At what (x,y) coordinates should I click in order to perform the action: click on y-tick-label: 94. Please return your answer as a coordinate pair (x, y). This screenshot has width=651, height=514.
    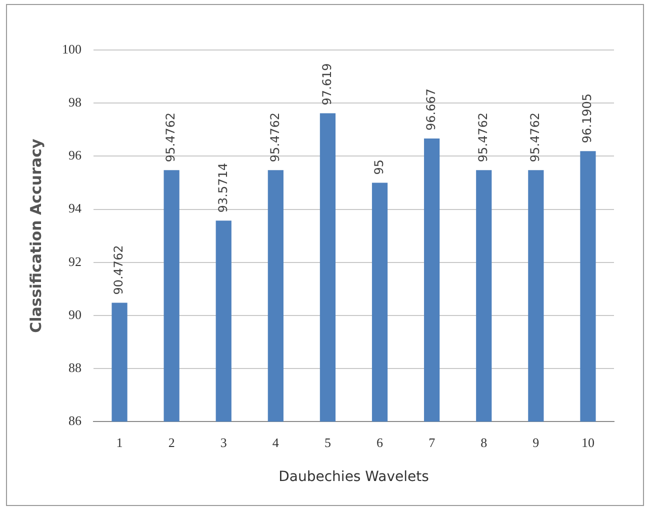
    Looking at the image, I should click on (75, 208).